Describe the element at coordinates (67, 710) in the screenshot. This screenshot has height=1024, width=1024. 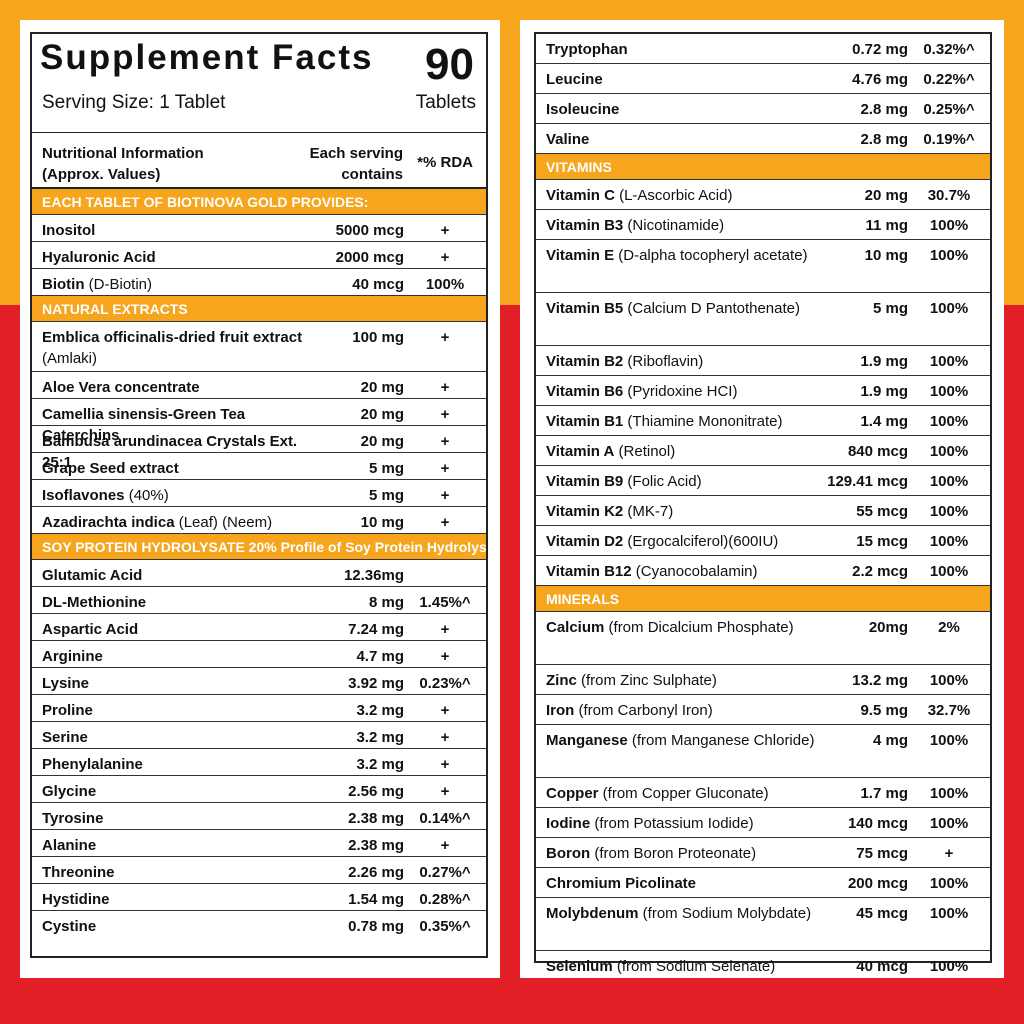
I see `nutrient-name: Proline` at that location.